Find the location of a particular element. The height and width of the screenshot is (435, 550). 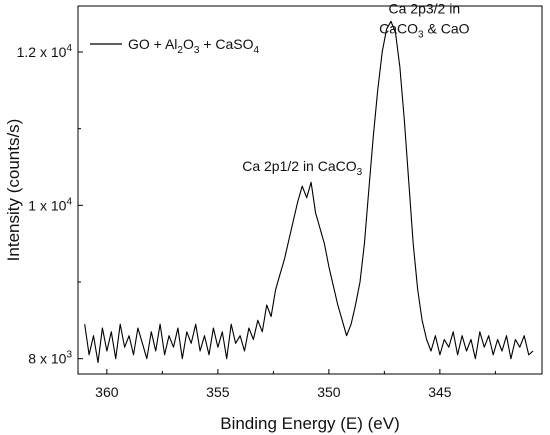

y-axis-ticks: 8 x 103​ 1 x 104​ 1.2 x 104​ is located at coordinates (50, 205).